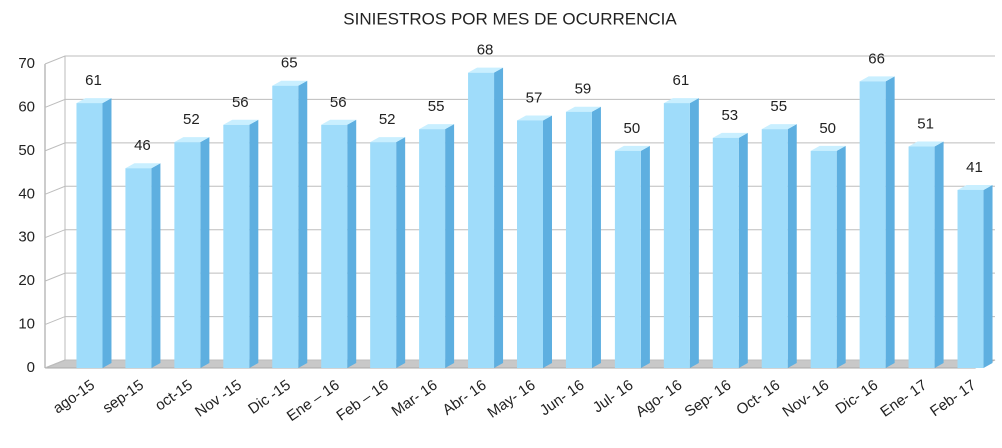  I want to click on x-tick-label: Feb – 16, so click(362, 401).